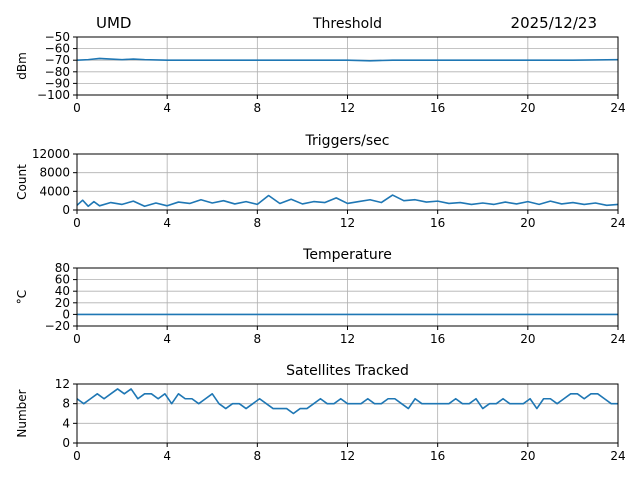  Describe the element at coordinates (22, 413) in the screenshot. I see `y-axis-label: Number` at that location.